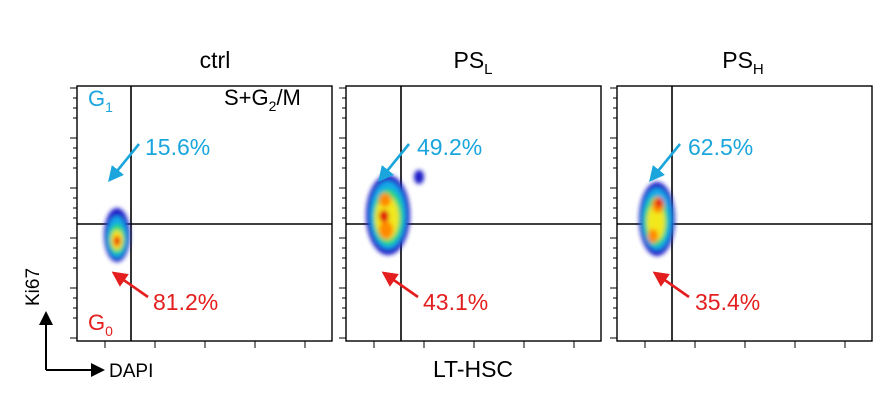  What do you see at coordinates (124, 163) in the screenshot?
I see `arrow-g1-ctrl` at bounding box center [124, 163].